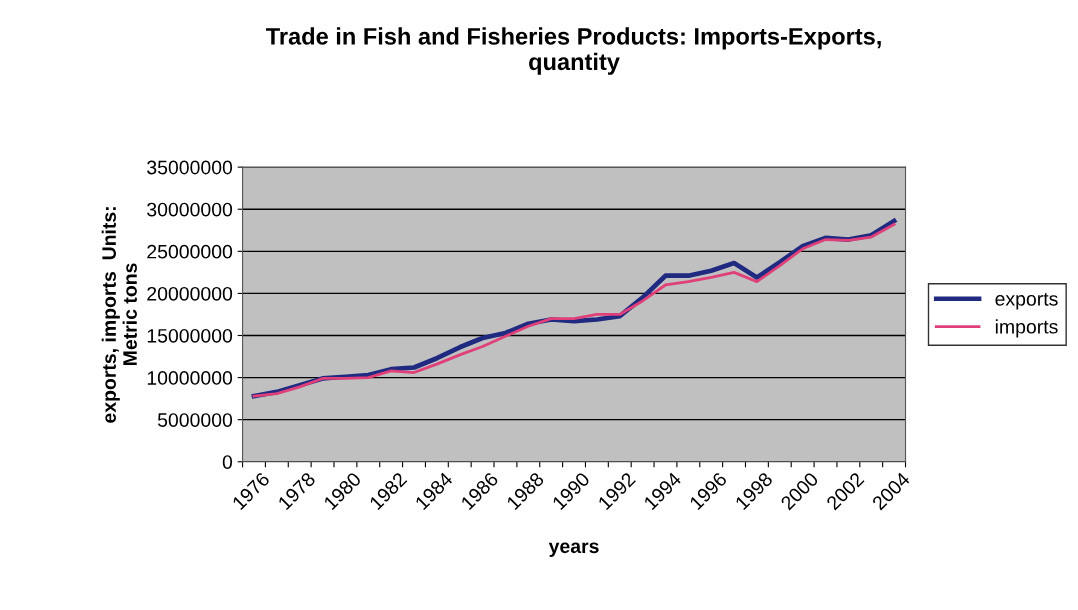 This screenshot has height=610, width=1078. Describe the element at coordinates (190, 293) in the screenshot. I see `y-tick-label: 20000000` at that location.